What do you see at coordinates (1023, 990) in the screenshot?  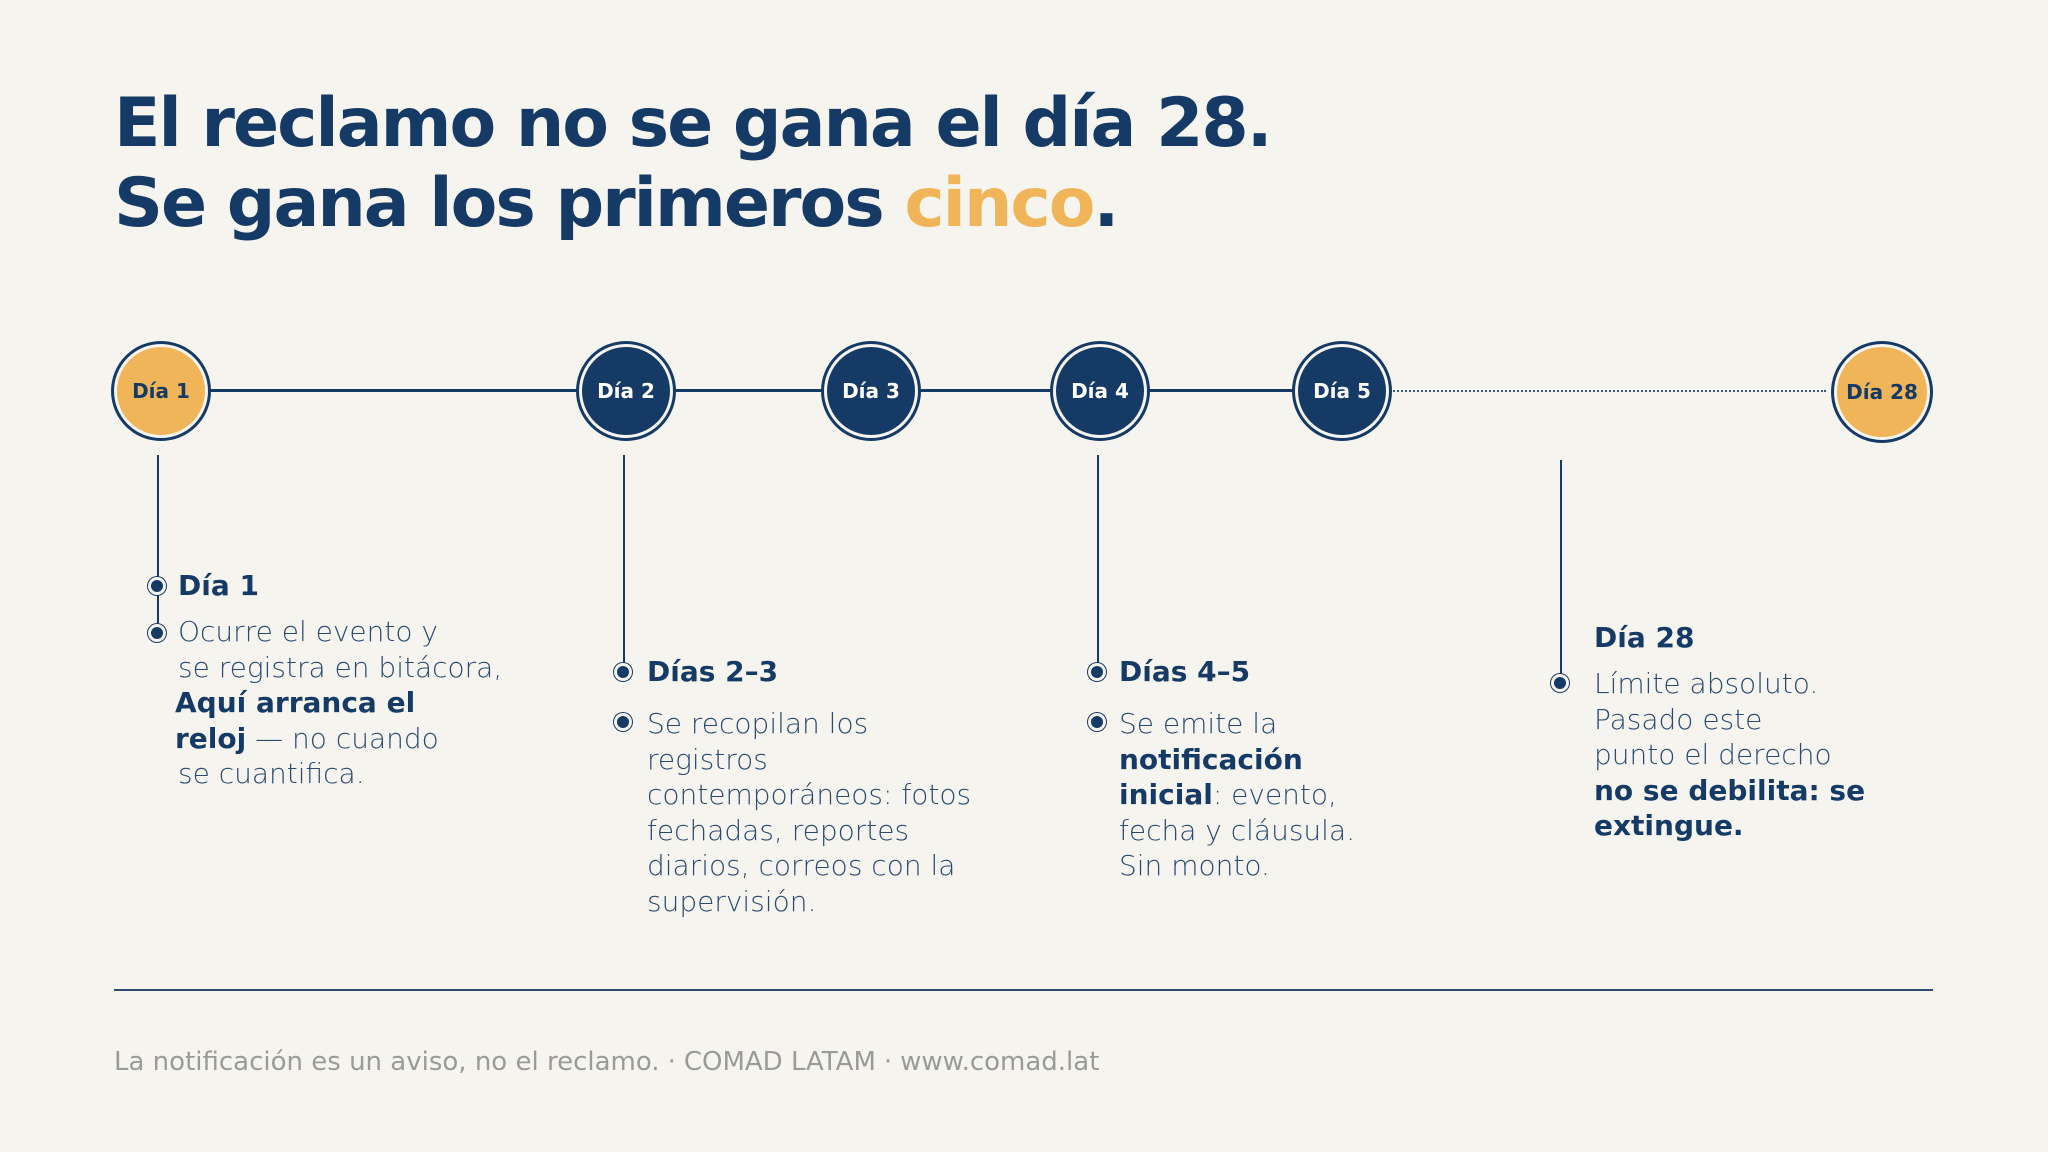 I see `footer-divider` at bounding box center [1023, 990].